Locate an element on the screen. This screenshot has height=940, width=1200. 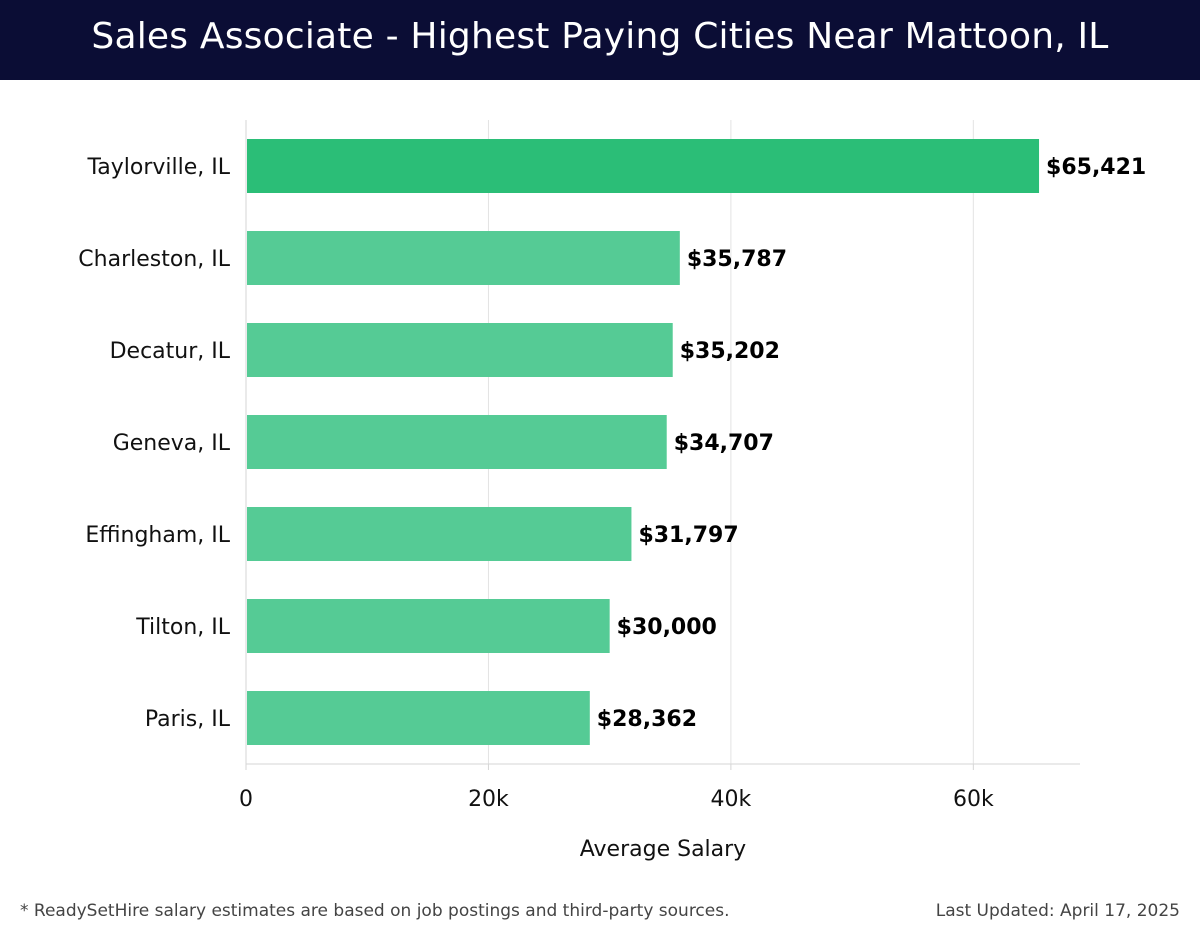
data-label: $30,000 is located at coordinates (667, 627).